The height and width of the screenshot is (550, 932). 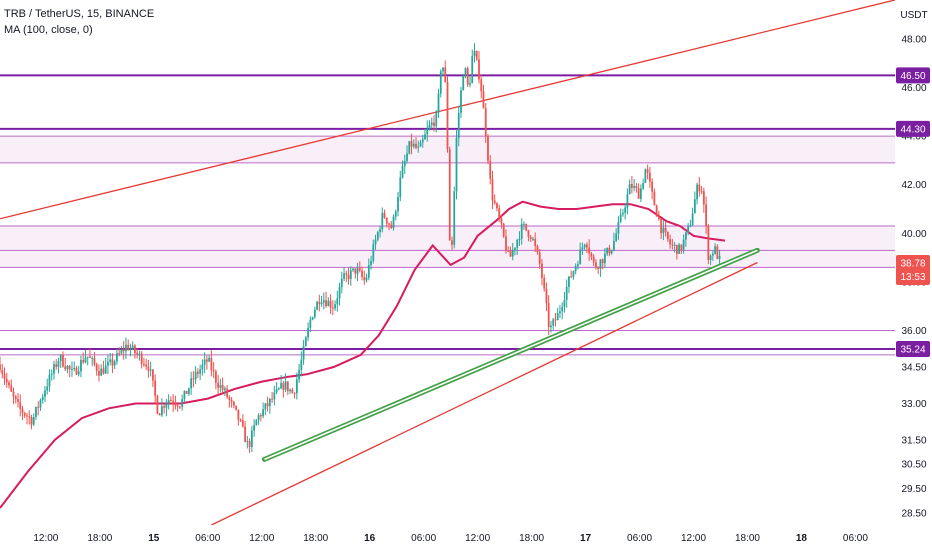 What do you see at coordinates (913, 513) in the screenshot?
I see `y-tick-label: 28.50` at bounding box center [913, 513].